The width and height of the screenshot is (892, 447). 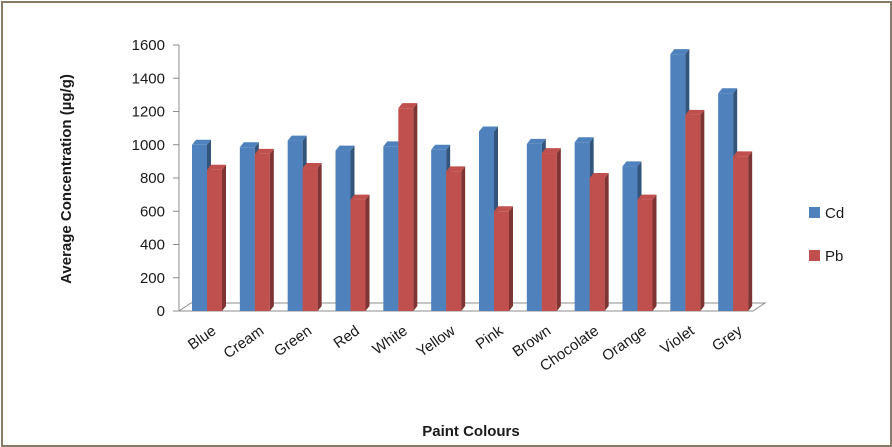 What do you see at coordinates (244, 342) in the screenshot?
I see `x-tick-label: Cream` at bounding box center [244, 342].